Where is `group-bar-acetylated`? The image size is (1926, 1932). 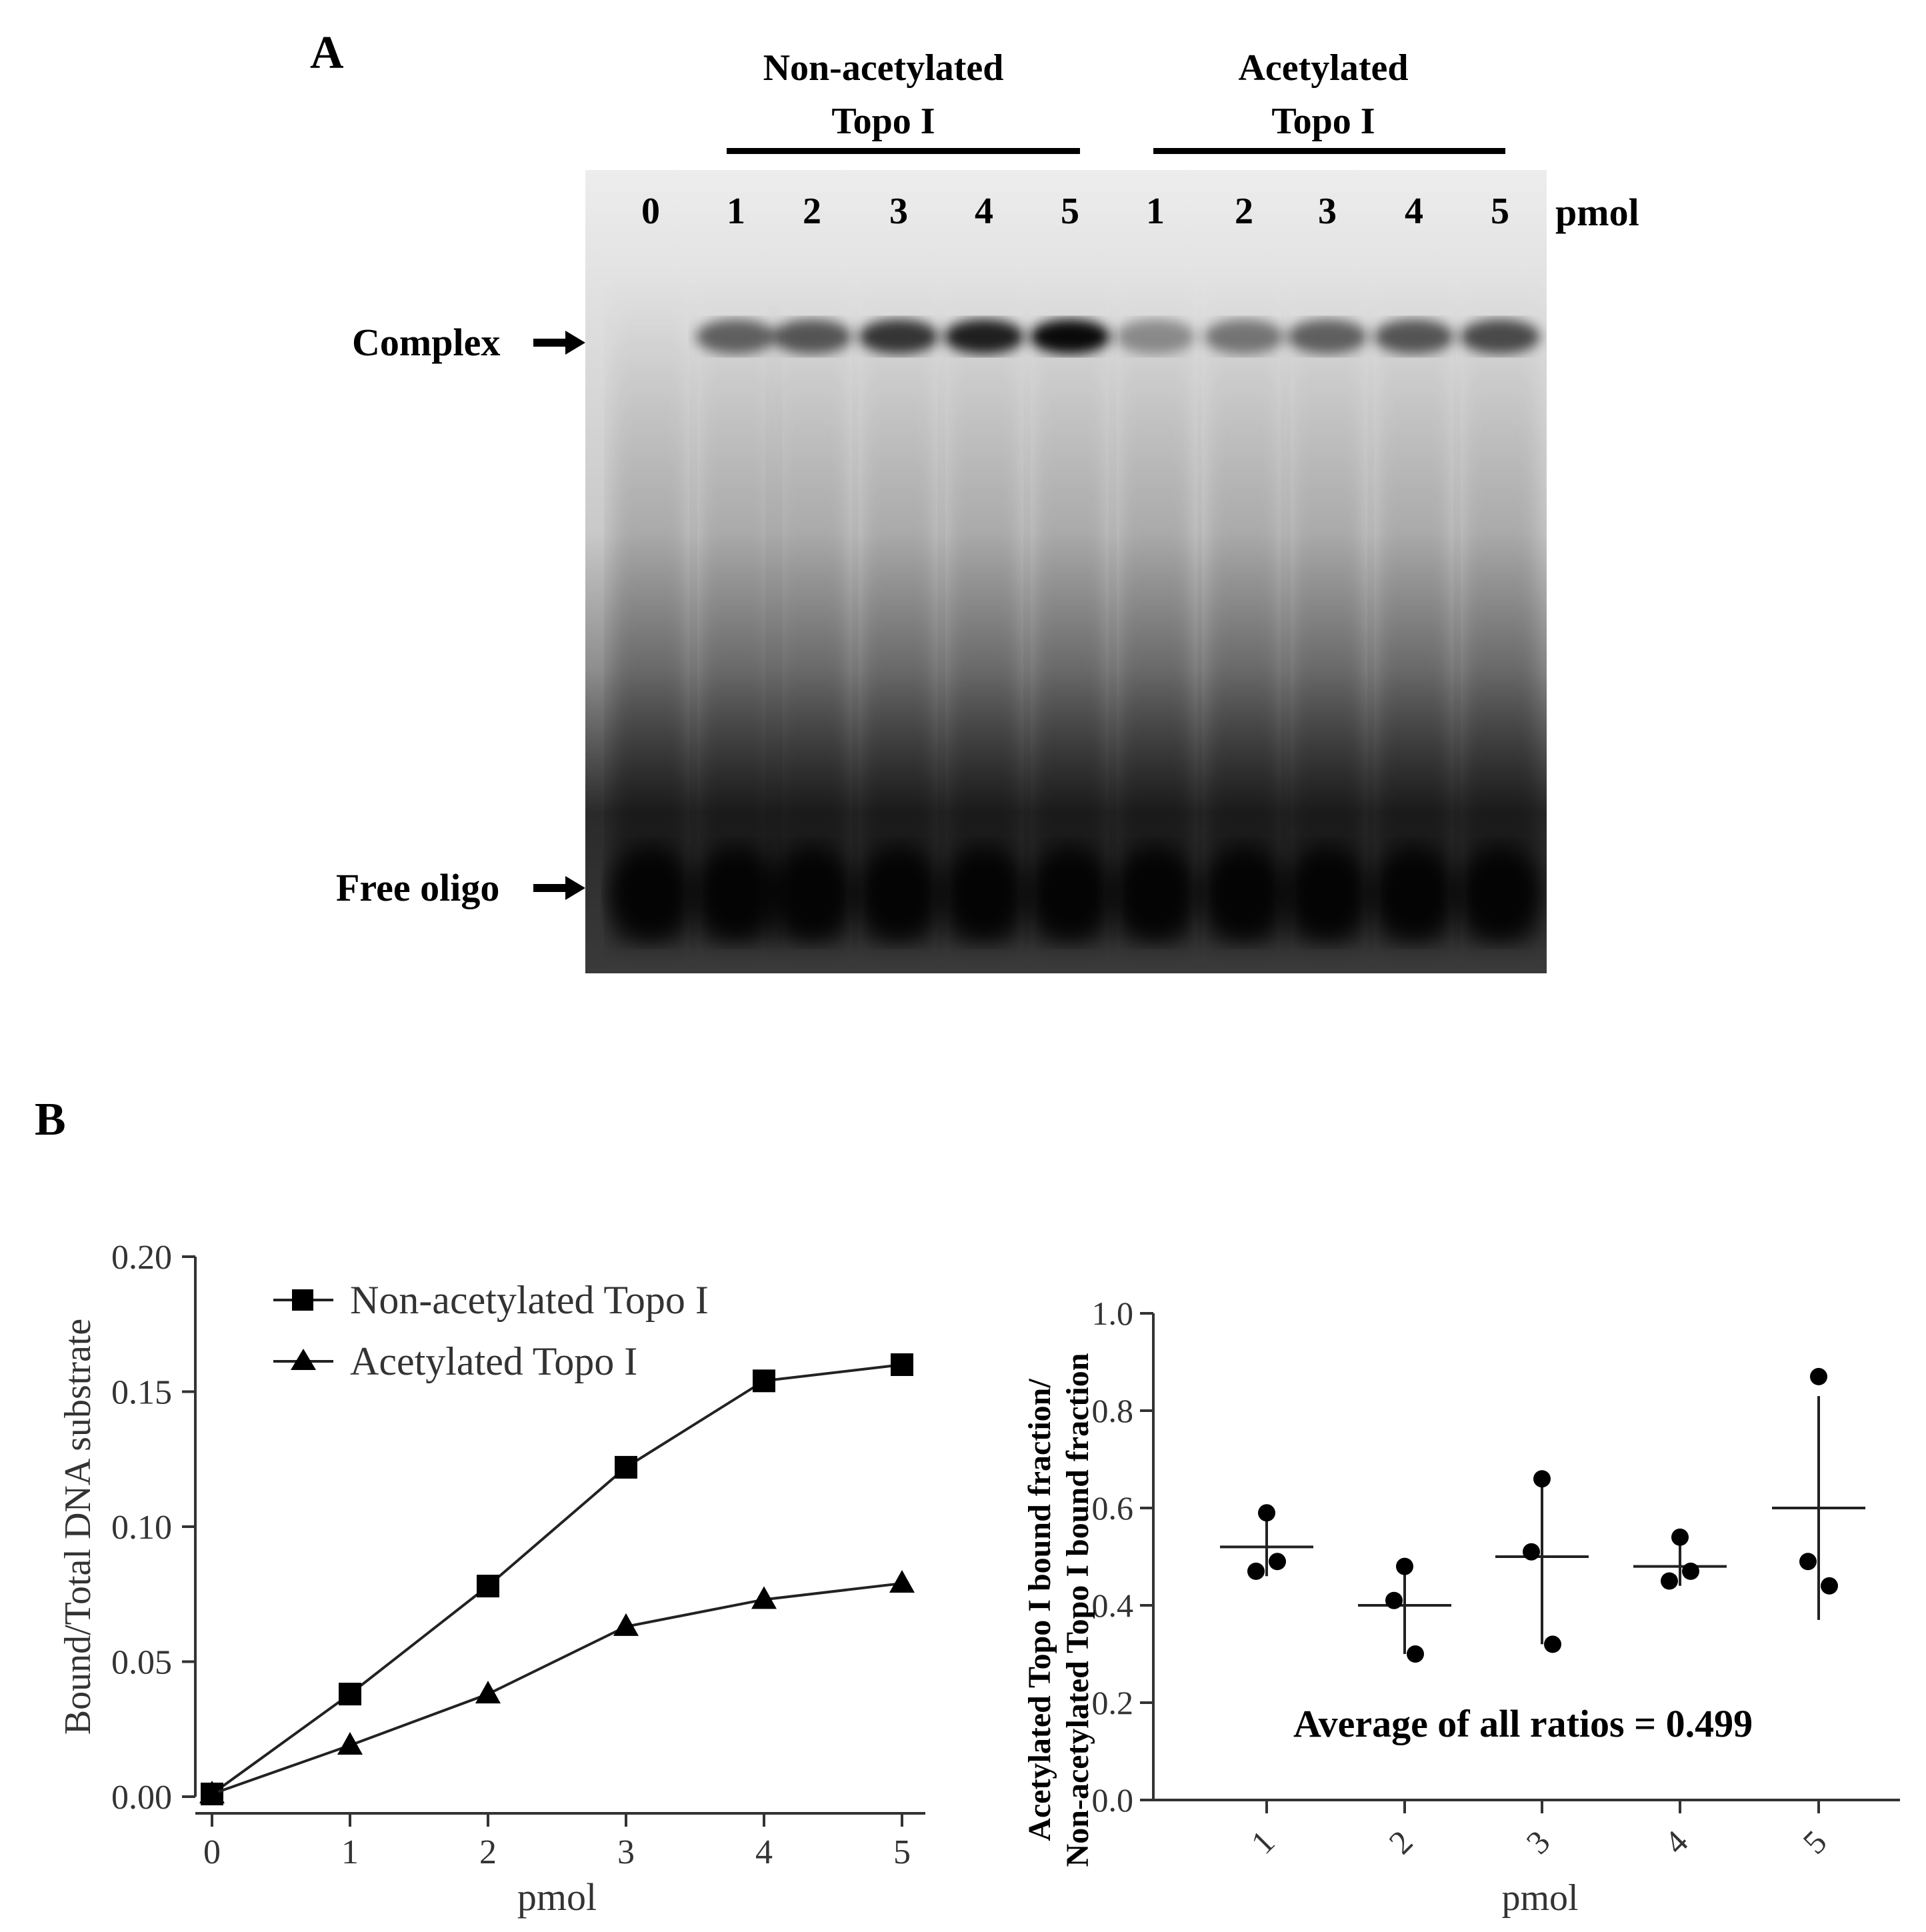
group-bar-acetylated is located at coordinates (1329, 151).